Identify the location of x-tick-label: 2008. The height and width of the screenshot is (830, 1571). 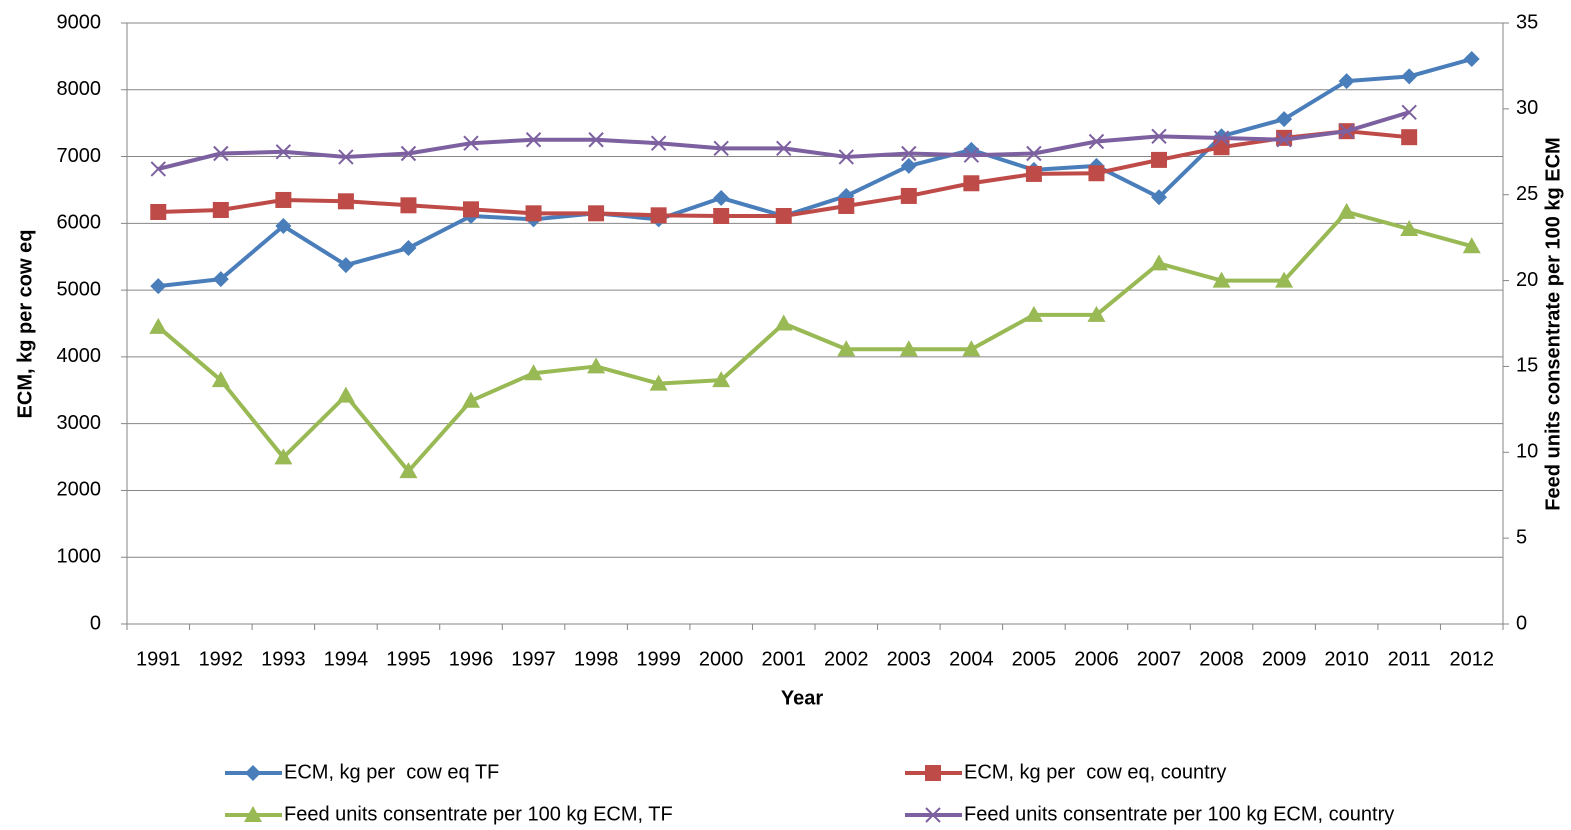
(1221, 659).